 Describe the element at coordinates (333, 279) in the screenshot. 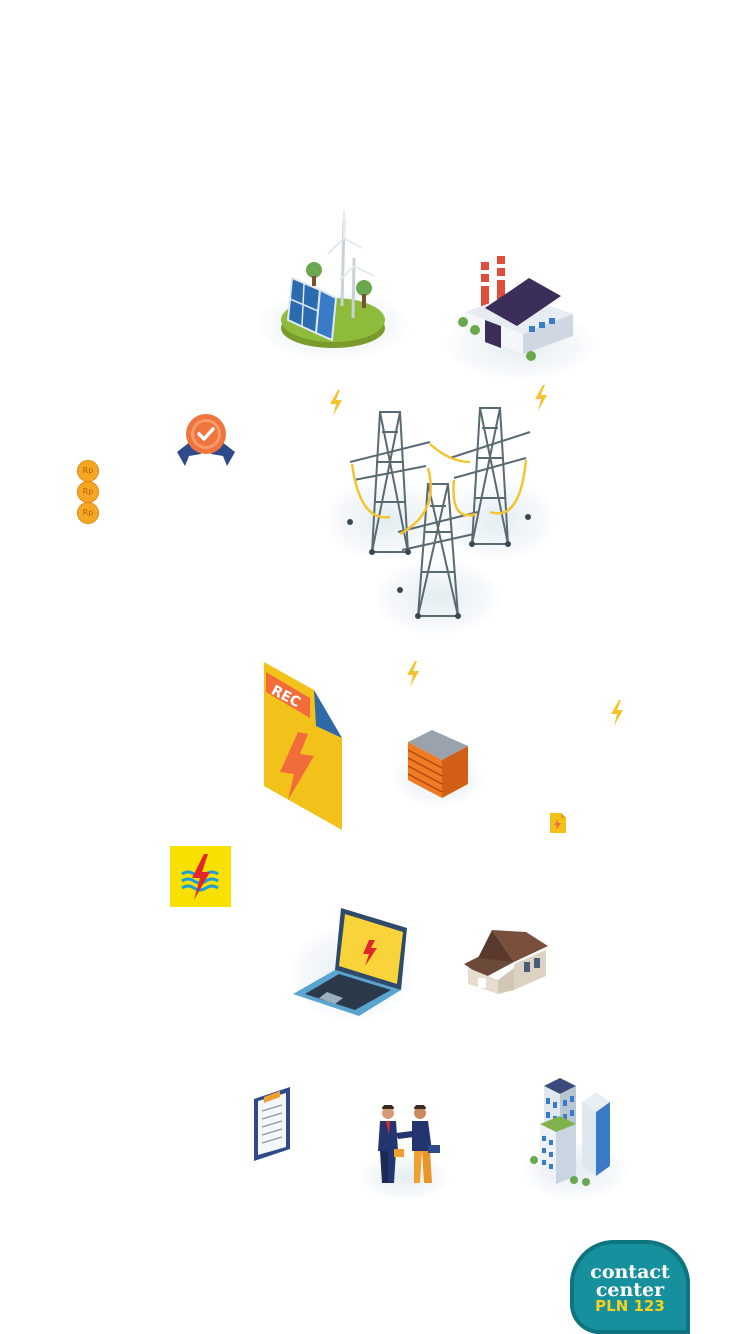

I see `renewable-energy-island-icon` at that location.